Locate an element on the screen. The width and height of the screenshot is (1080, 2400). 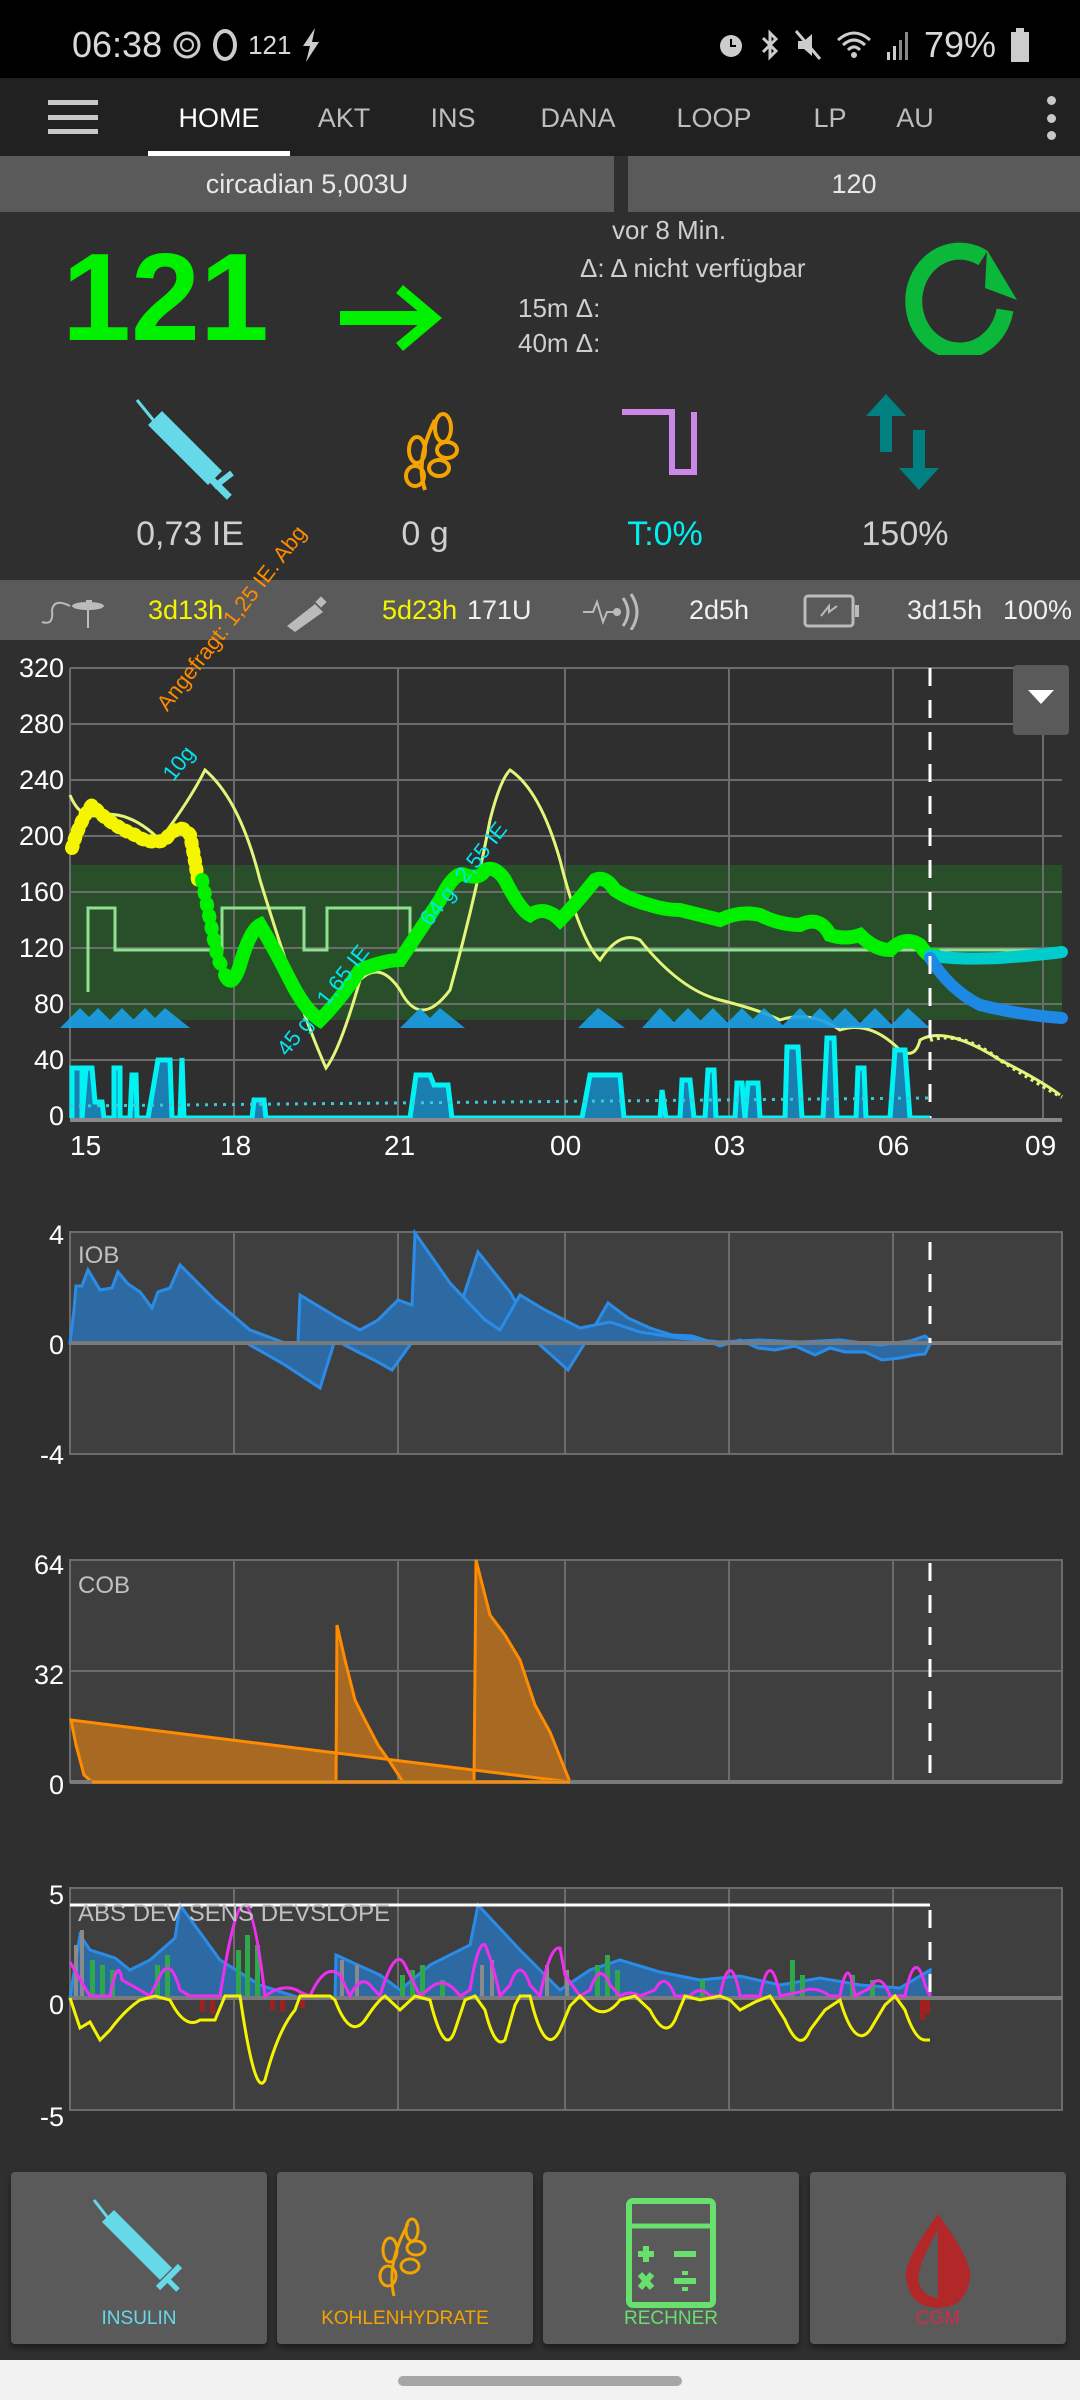
tab-ins: INS is located at coordinates (453, 118).